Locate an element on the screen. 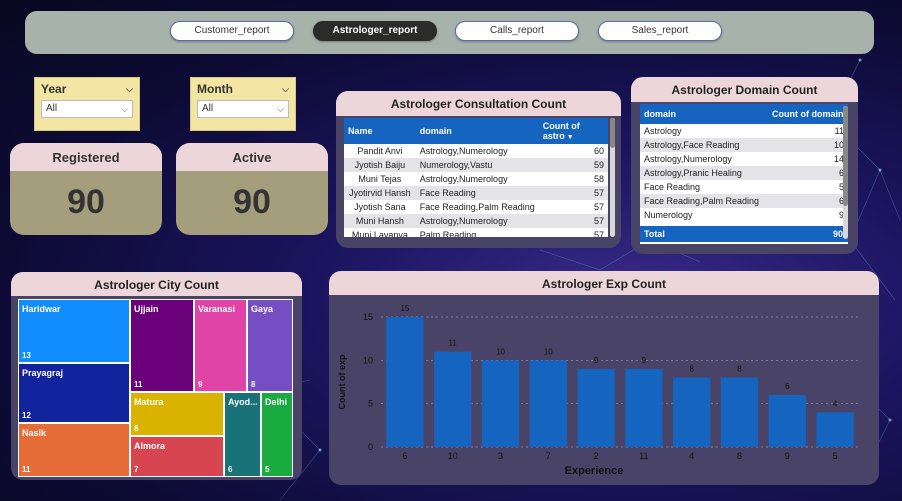 This screenshot has height=501, width=902. data-label: 15 is located at coordinates (404, 308).